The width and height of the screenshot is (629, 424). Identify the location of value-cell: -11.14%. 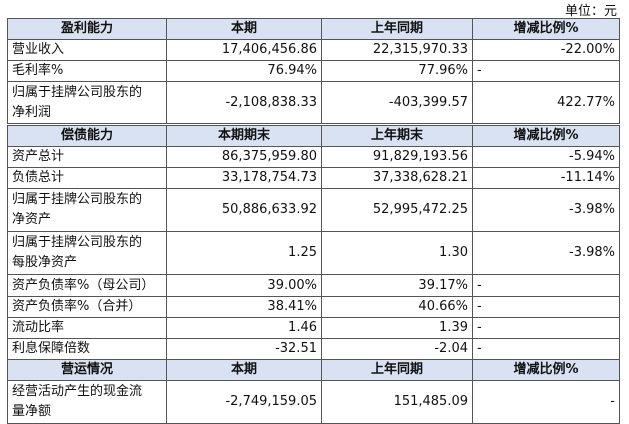
(546, 178).